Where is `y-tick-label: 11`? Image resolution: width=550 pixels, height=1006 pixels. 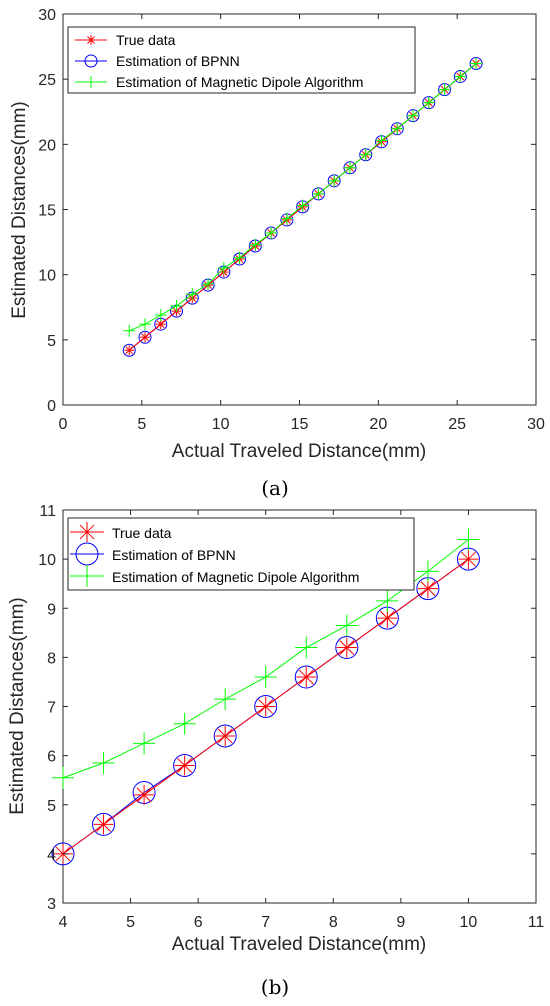 y-tick-label: 11 is located at coordinates (47, 511).